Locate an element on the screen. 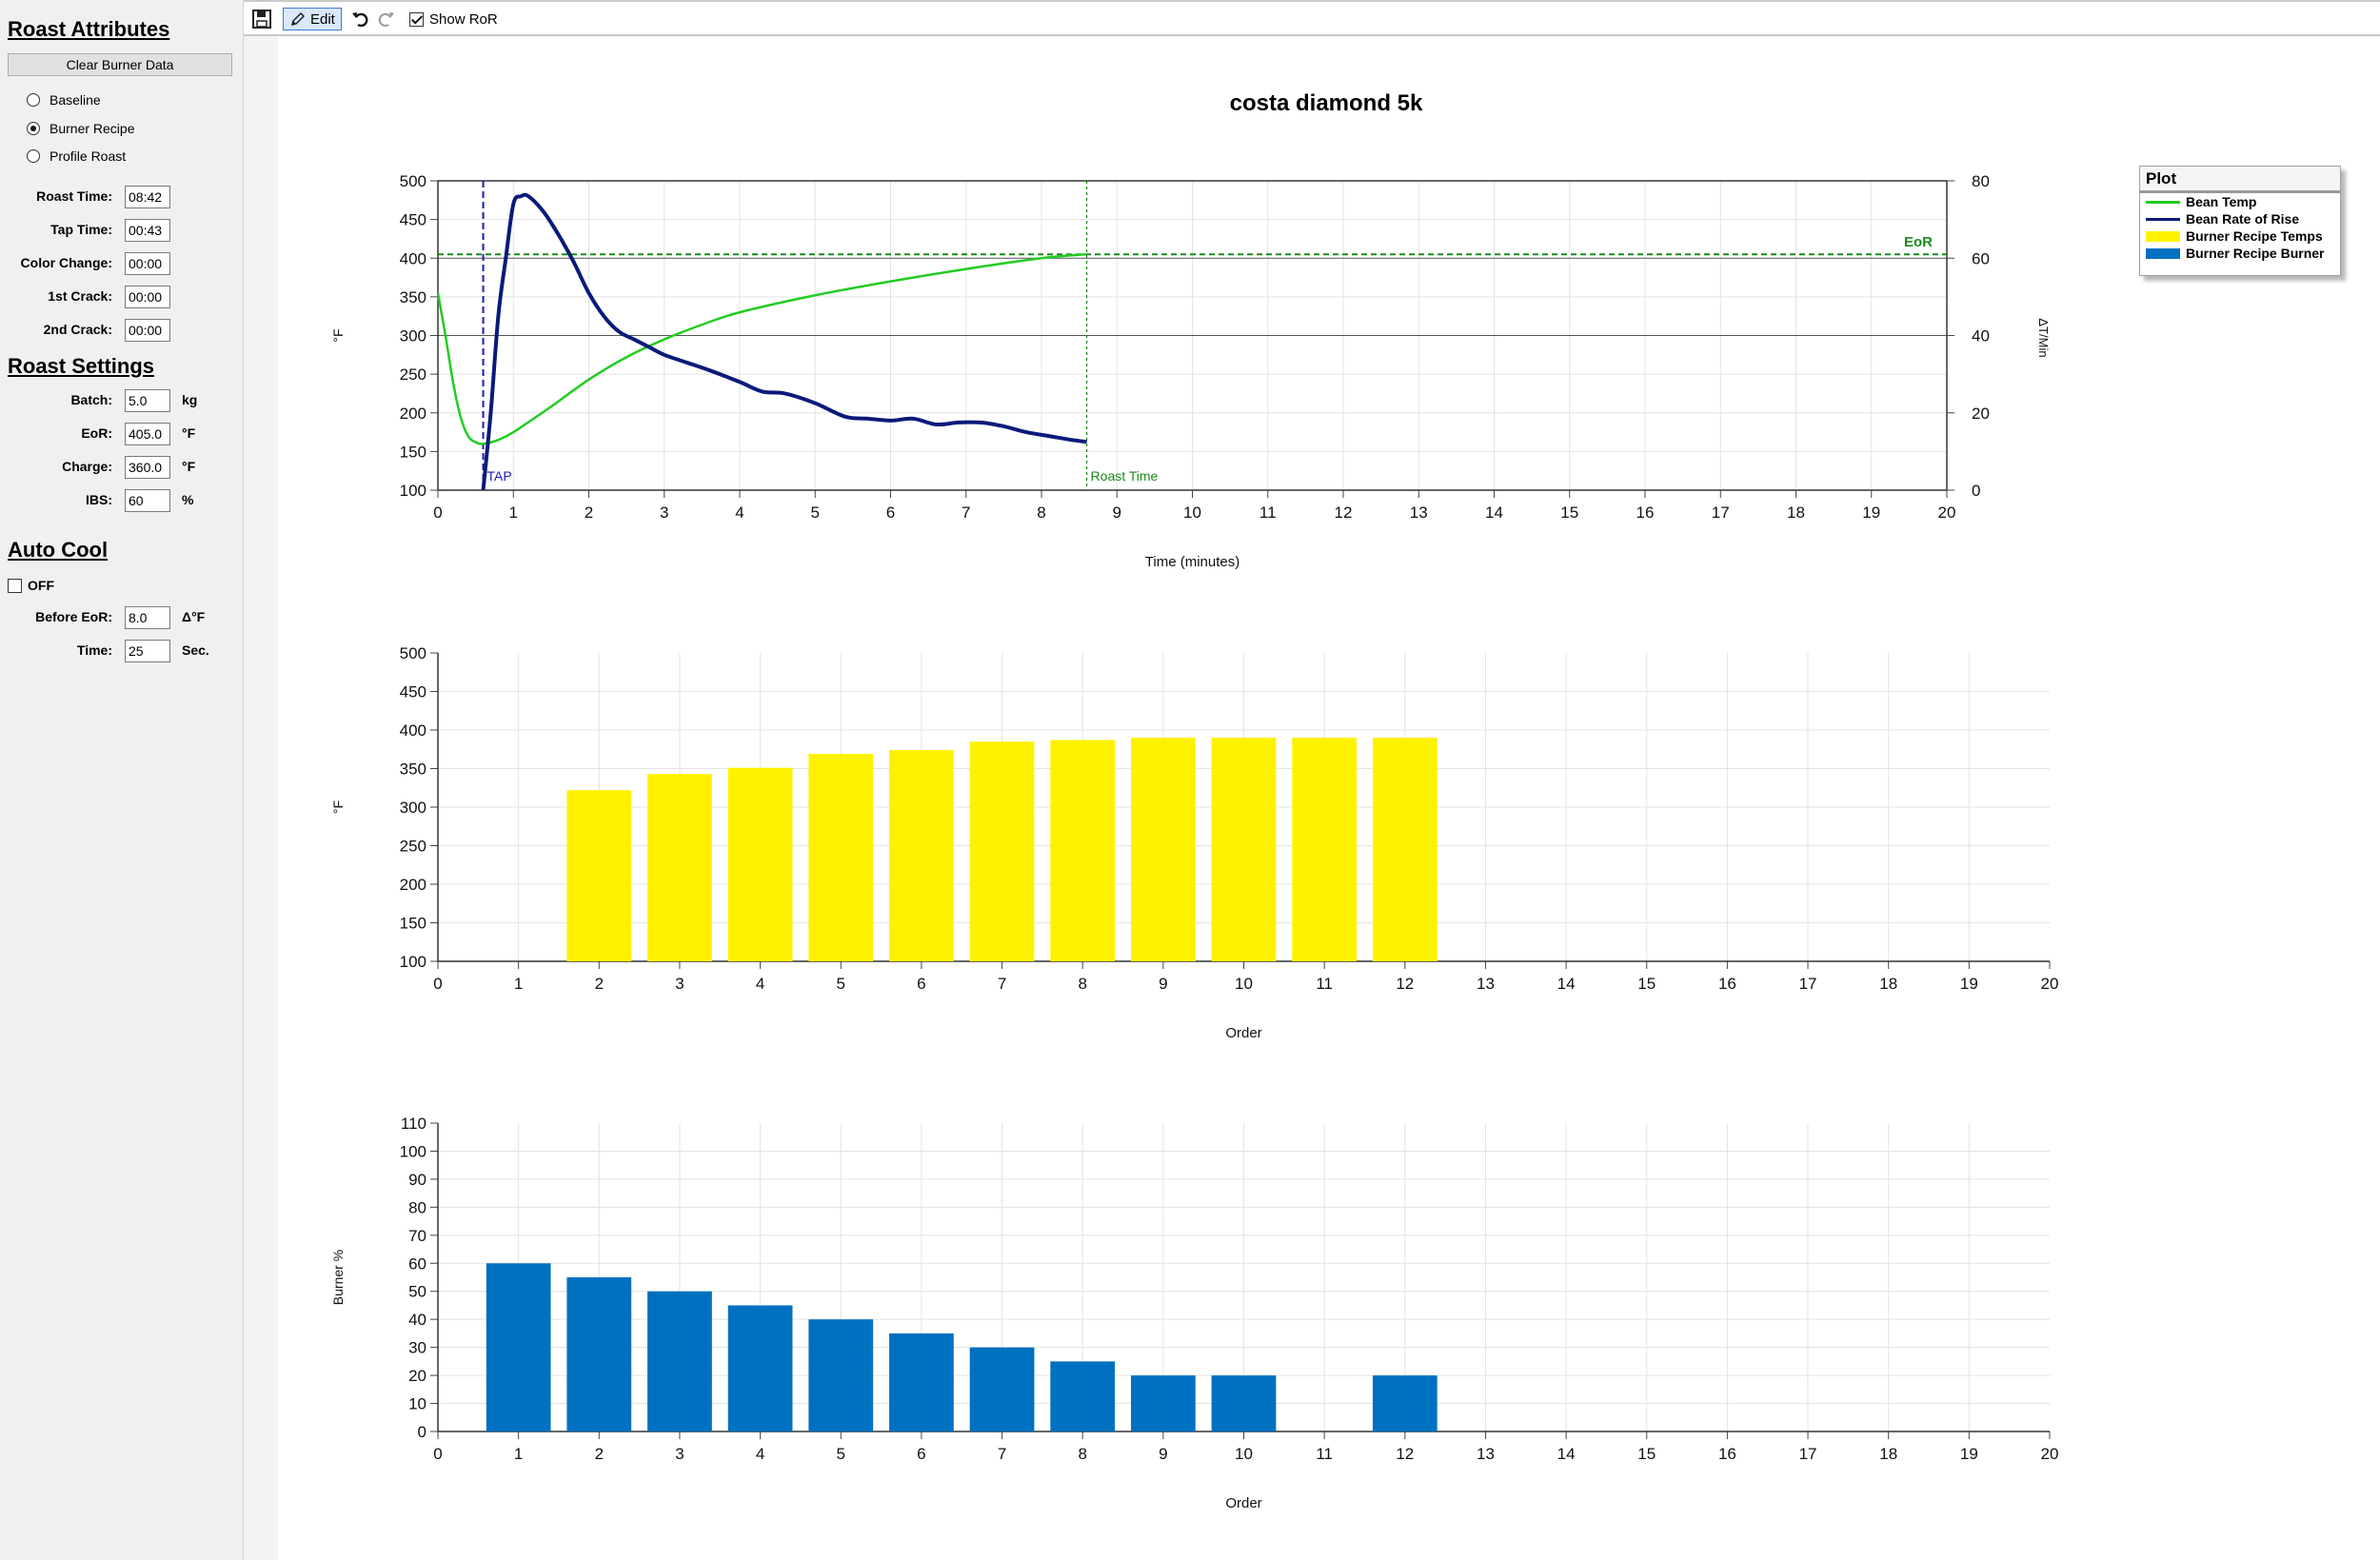 This screenshot has width=2380, height=1560. charge-field is located at coordinates (147, 467).